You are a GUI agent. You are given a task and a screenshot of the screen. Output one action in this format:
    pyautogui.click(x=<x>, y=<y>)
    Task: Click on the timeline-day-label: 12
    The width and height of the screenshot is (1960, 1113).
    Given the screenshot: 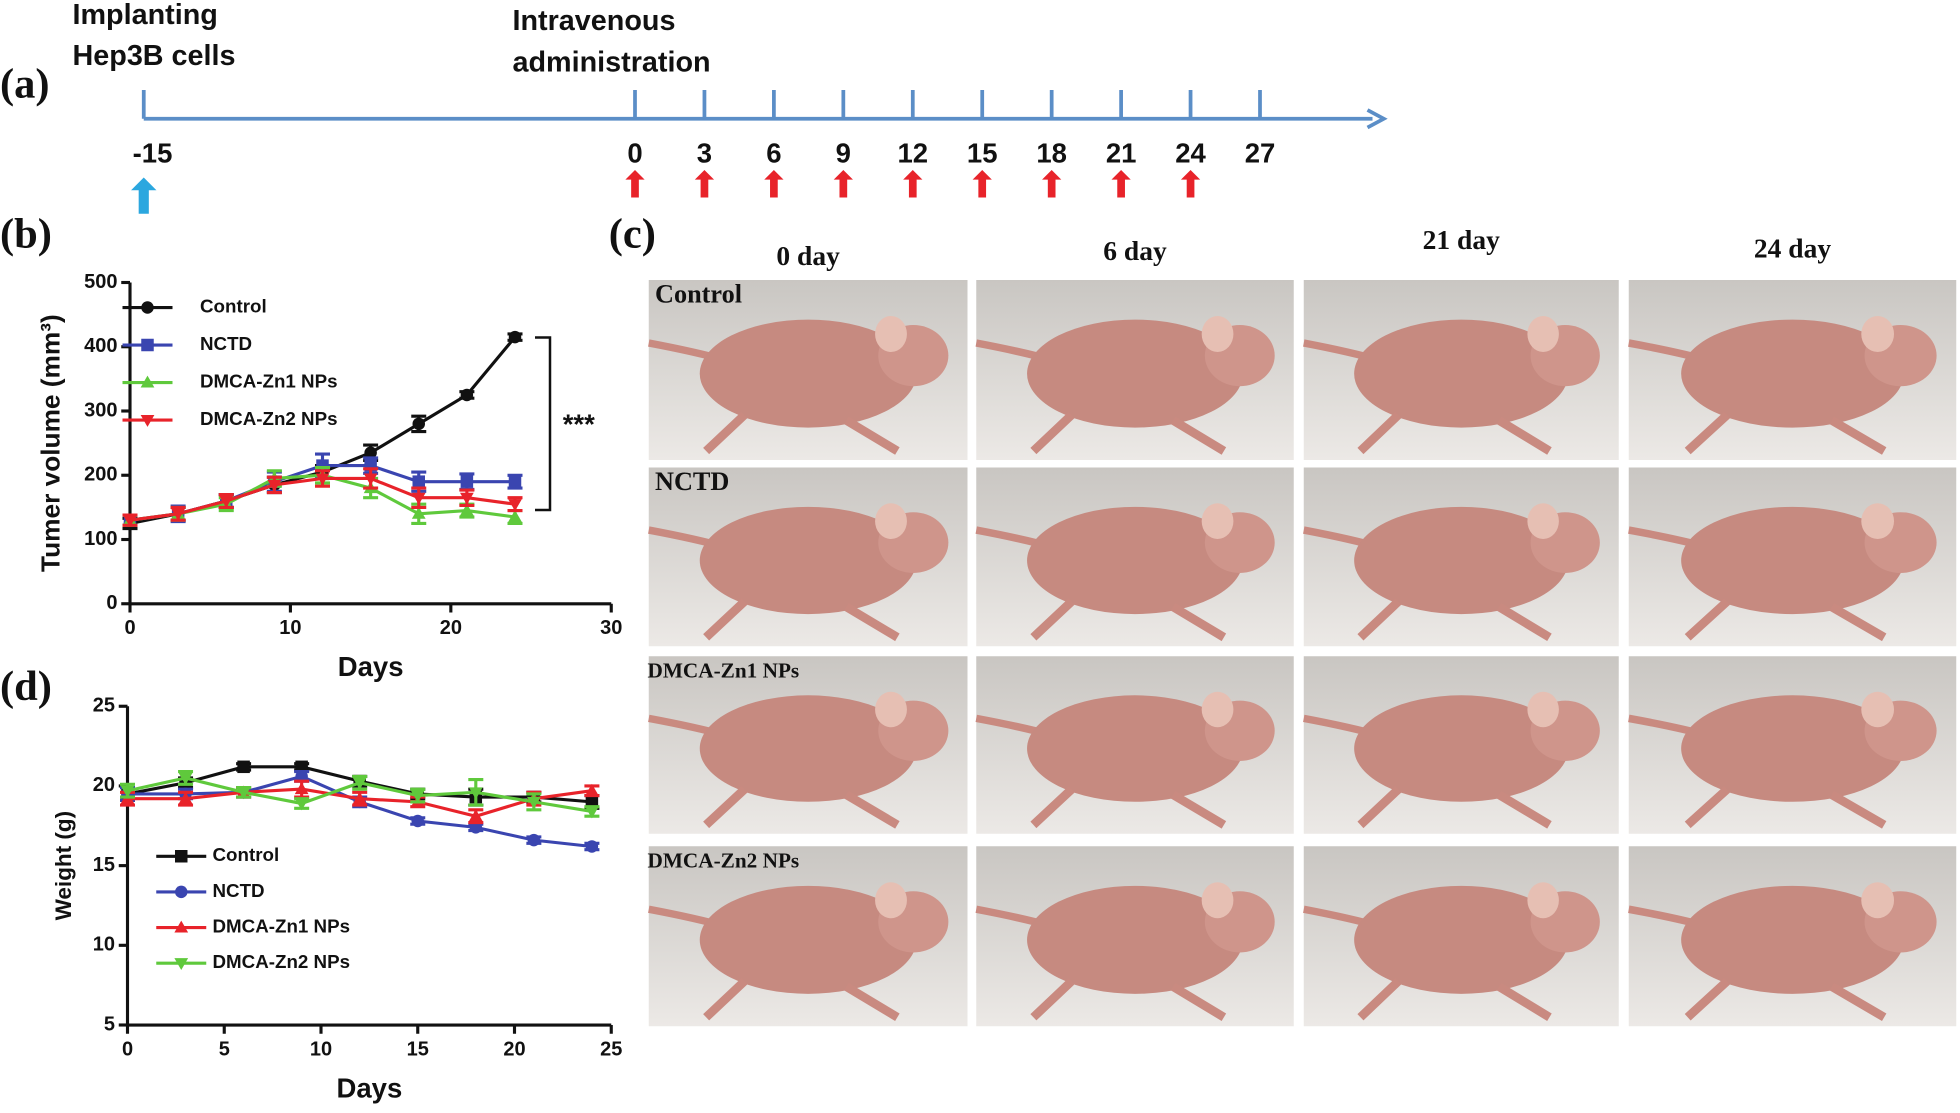 What is the action you would take?
    pyautogui.click(x=912, y=152)
    